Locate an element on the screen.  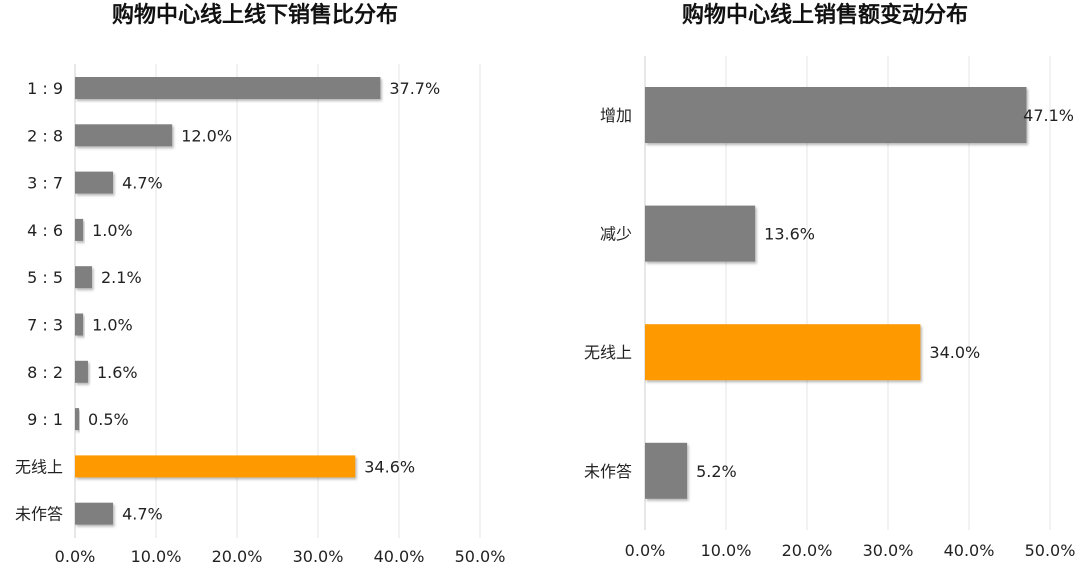
data-label: 1.6% is located at coordinates (117, 372).